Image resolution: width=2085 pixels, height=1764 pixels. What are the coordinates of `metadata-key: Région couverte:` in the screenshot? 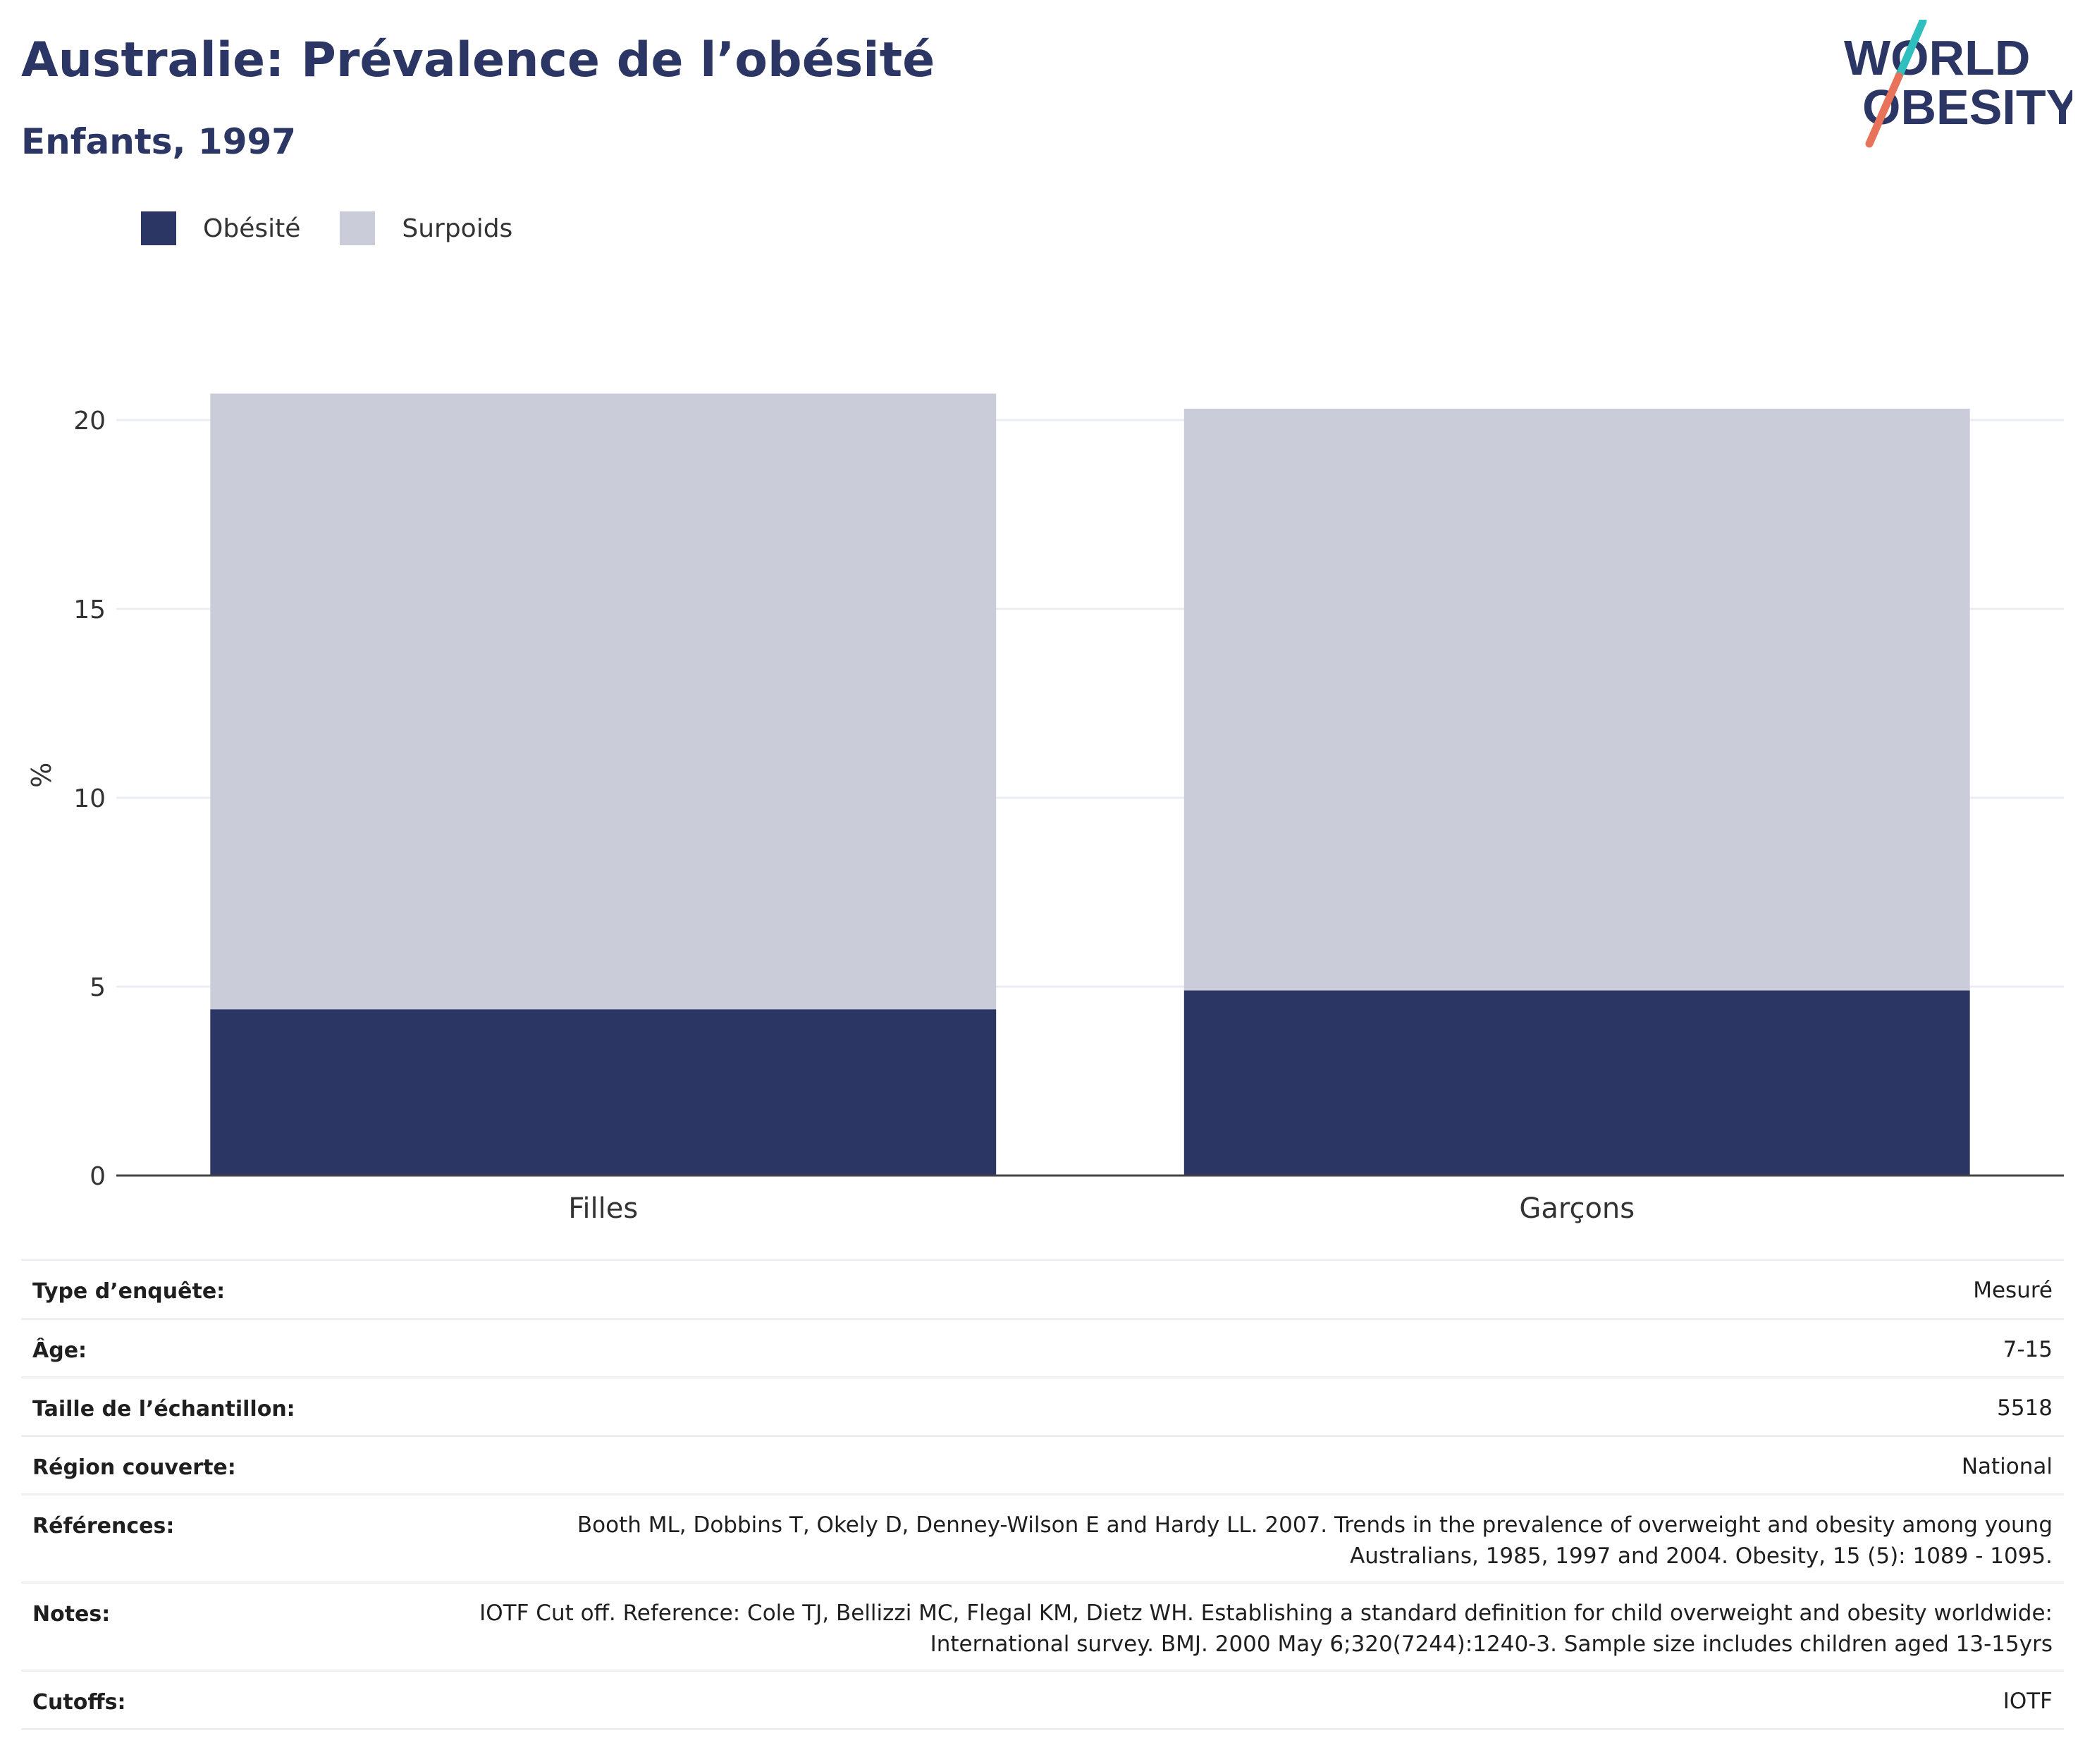 It's located at (134, 1468).